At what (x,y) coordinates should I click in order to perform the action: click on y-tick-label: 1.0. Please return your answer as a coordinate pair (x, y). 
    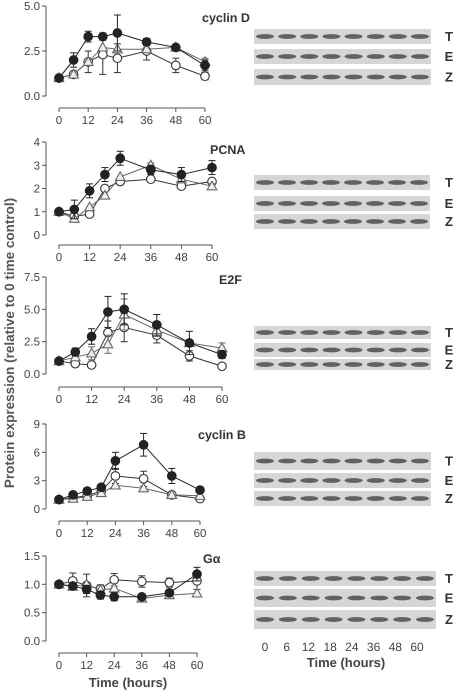
    Looking at the image, I should click on (32, 585).